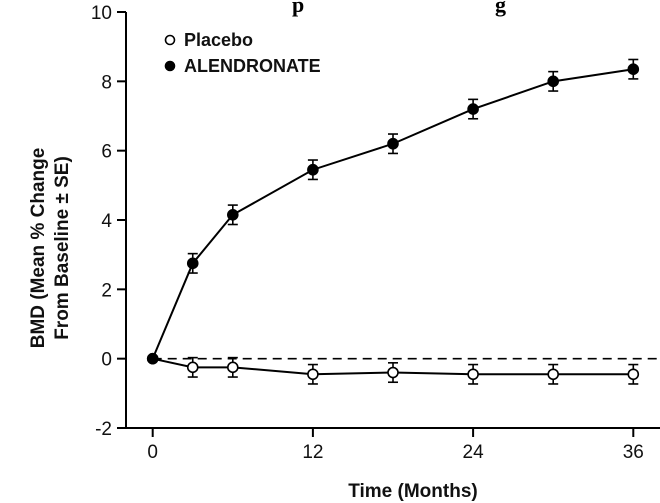 The width and height of the screenshot is (660, 503). I want to click on y-tick-labels: -2 0 2 4 6 8 10, so click(102, 221).